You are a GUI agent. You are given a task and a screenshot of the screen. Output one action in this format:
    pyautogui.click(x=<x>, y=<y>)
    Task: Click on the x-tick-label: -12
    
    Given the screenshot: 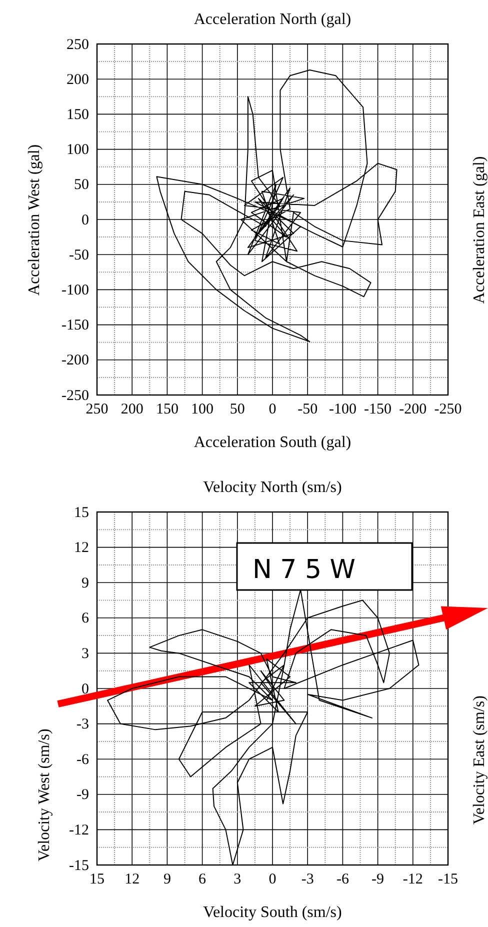 What is the action you would take?
    pyautogui.click(x=412, y=880)
    